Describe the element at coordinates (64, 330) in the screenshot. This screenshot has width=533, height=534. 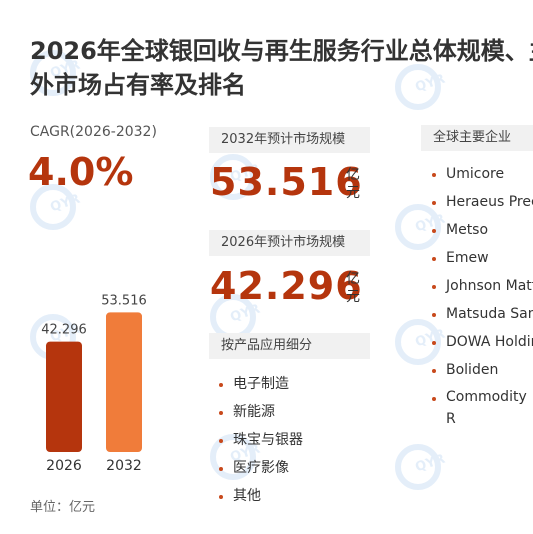
I see `data-label-2026: 42.296` at that location.